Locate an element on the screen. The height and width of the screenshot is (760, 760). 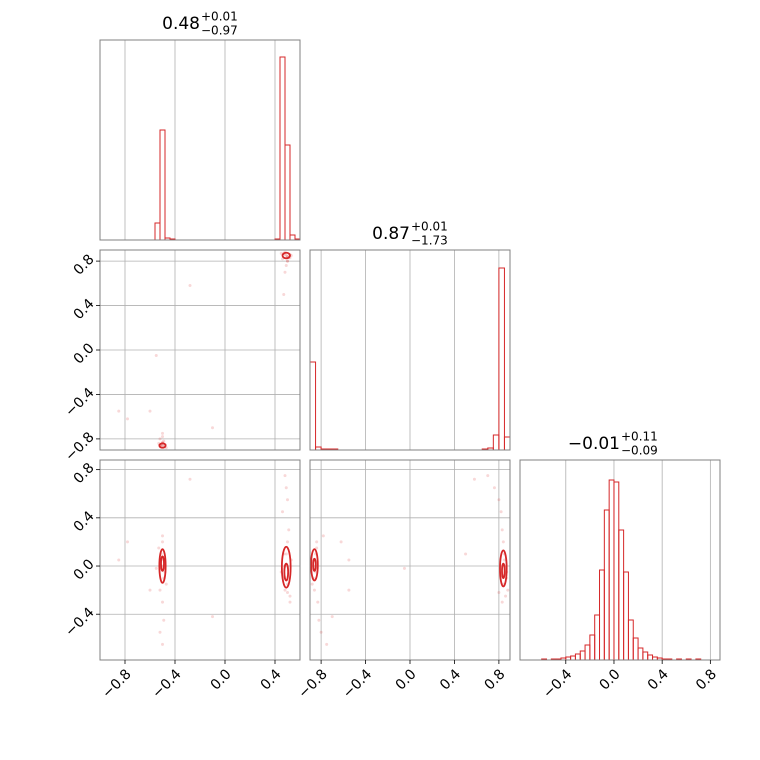
title-value: 0.87 is located at coordinates (391, 234).